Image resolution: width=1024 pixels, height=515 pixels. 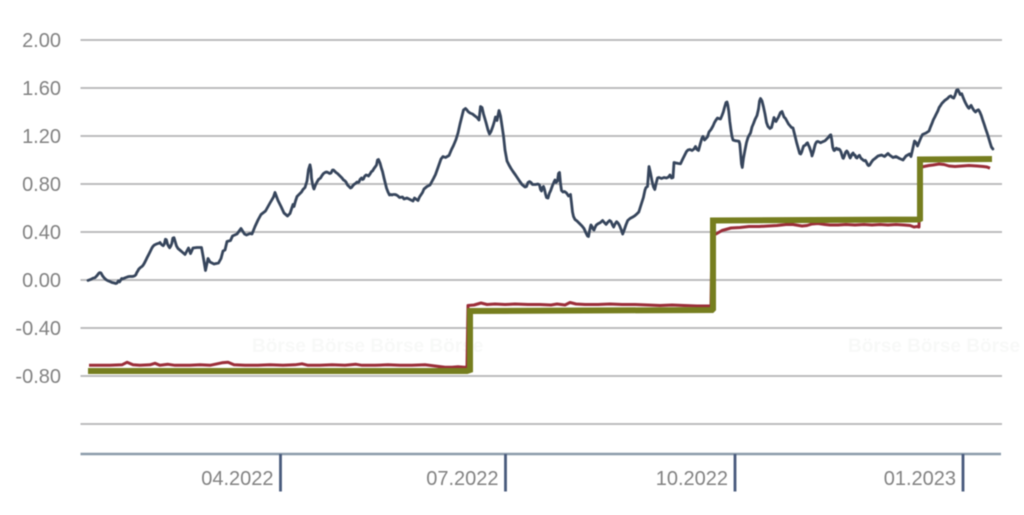 What do you see at coordinates (41, 185) in the screenshot?
I see `svg-text: 0.80` at bounding box center [41, 185].